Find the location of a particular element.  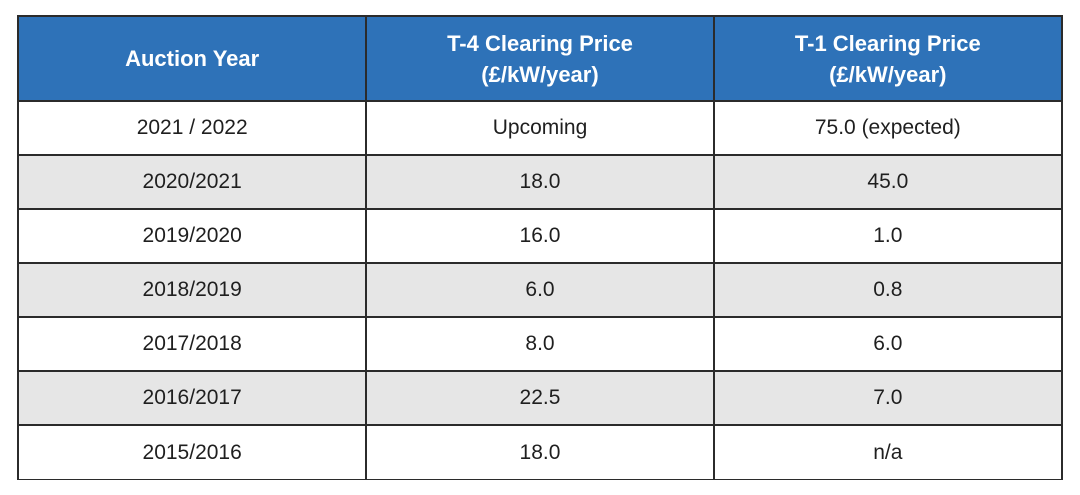

cell-t1-price: 45.0 is located at coordinates (886, 182).